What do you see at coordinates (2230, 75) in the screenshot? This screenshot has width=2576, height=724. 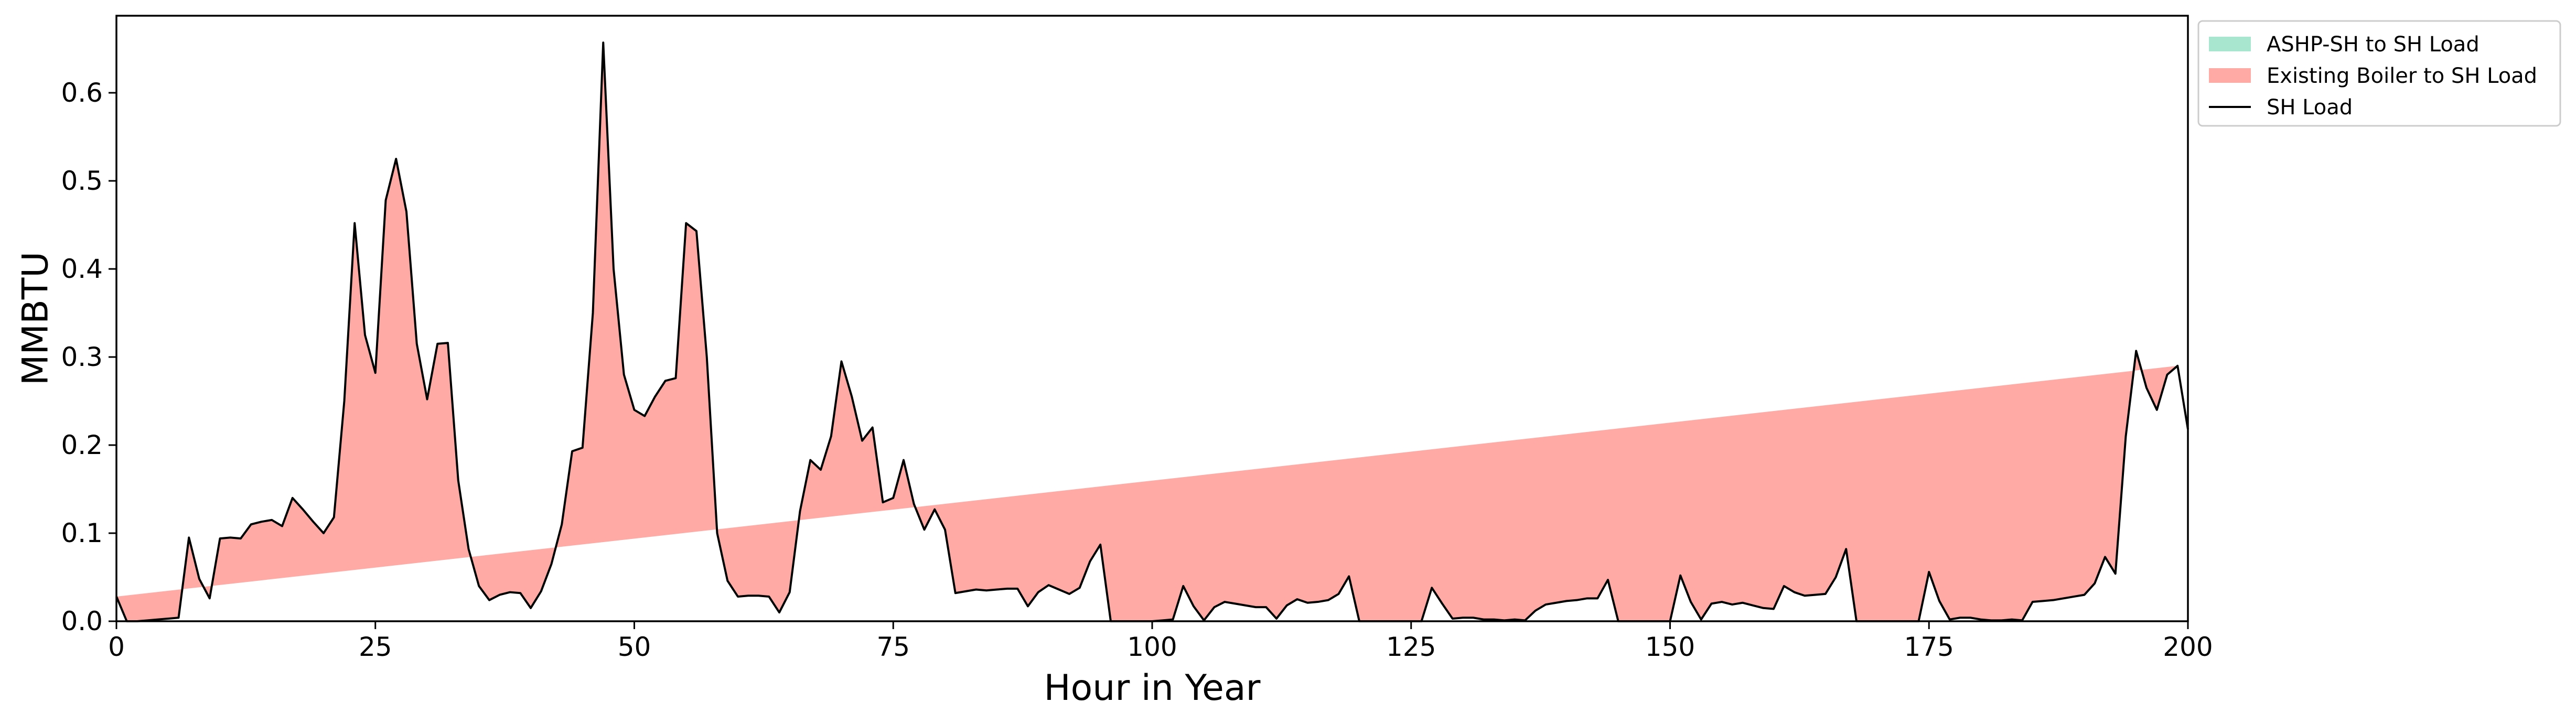 I see `legend-swatch-boiler` at bounding box center [2230, 75].